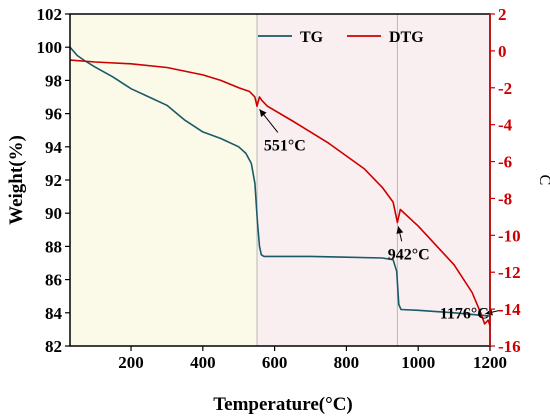 The height and width of the screenshot is (418, 550). I want to click on annotation-1: 942°C, so click(409, 244).